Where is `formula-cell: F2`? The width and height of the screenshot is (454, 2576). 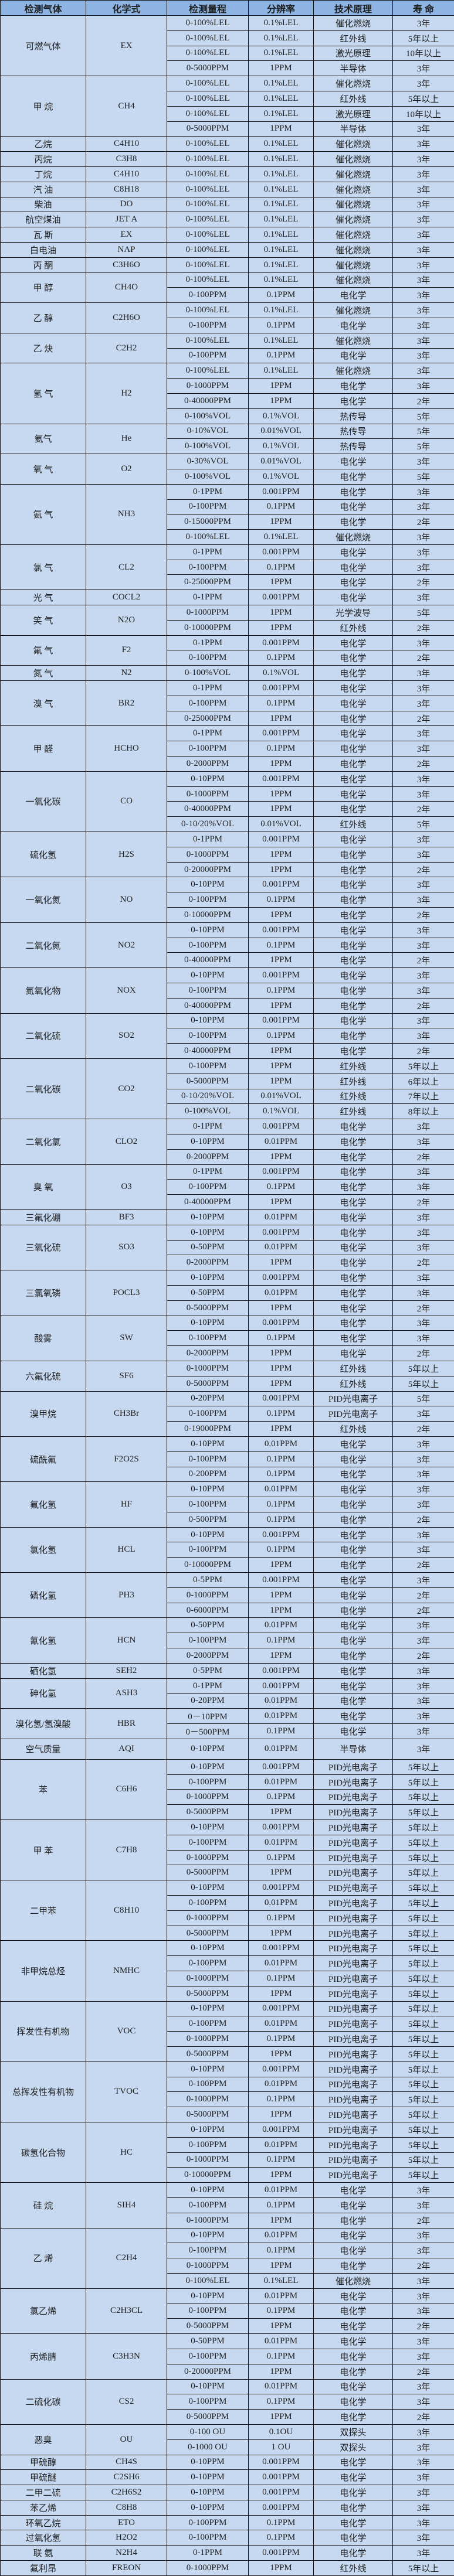
formula-cell: F2 is located at coordinates (126, 650).